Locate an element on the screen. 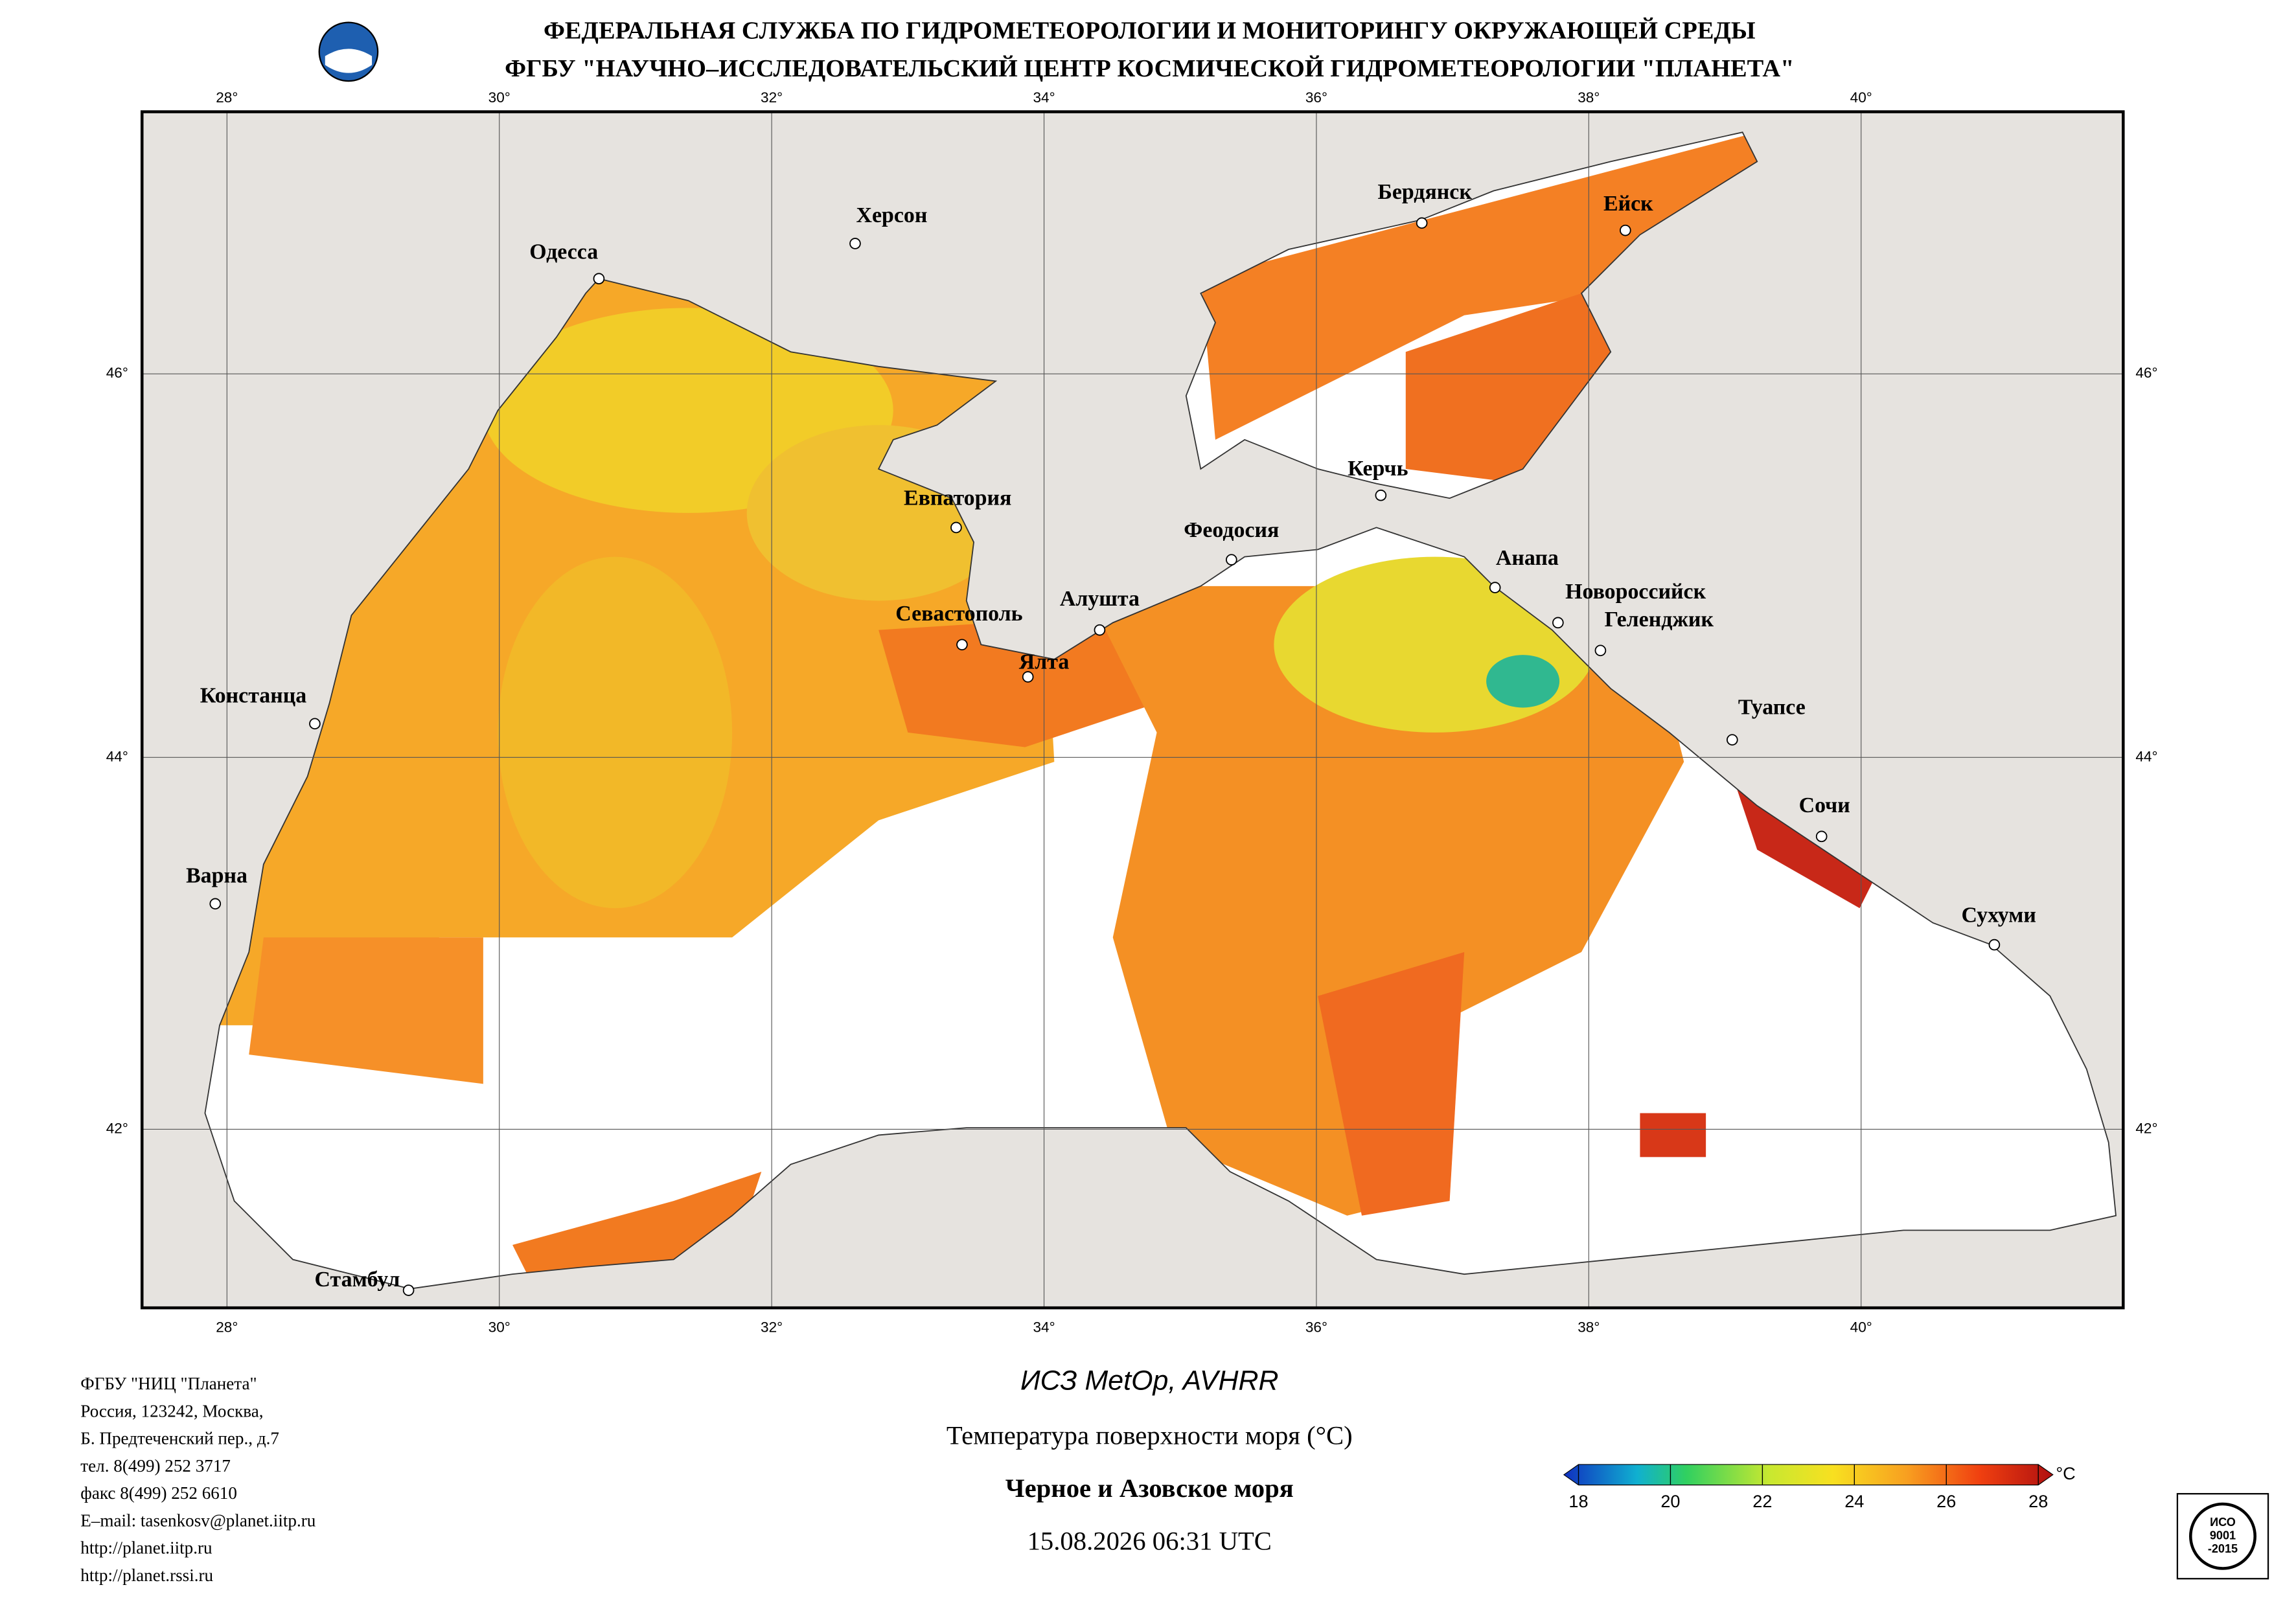  colorbar-unit: °C is located at coordinates (2065, 1473).